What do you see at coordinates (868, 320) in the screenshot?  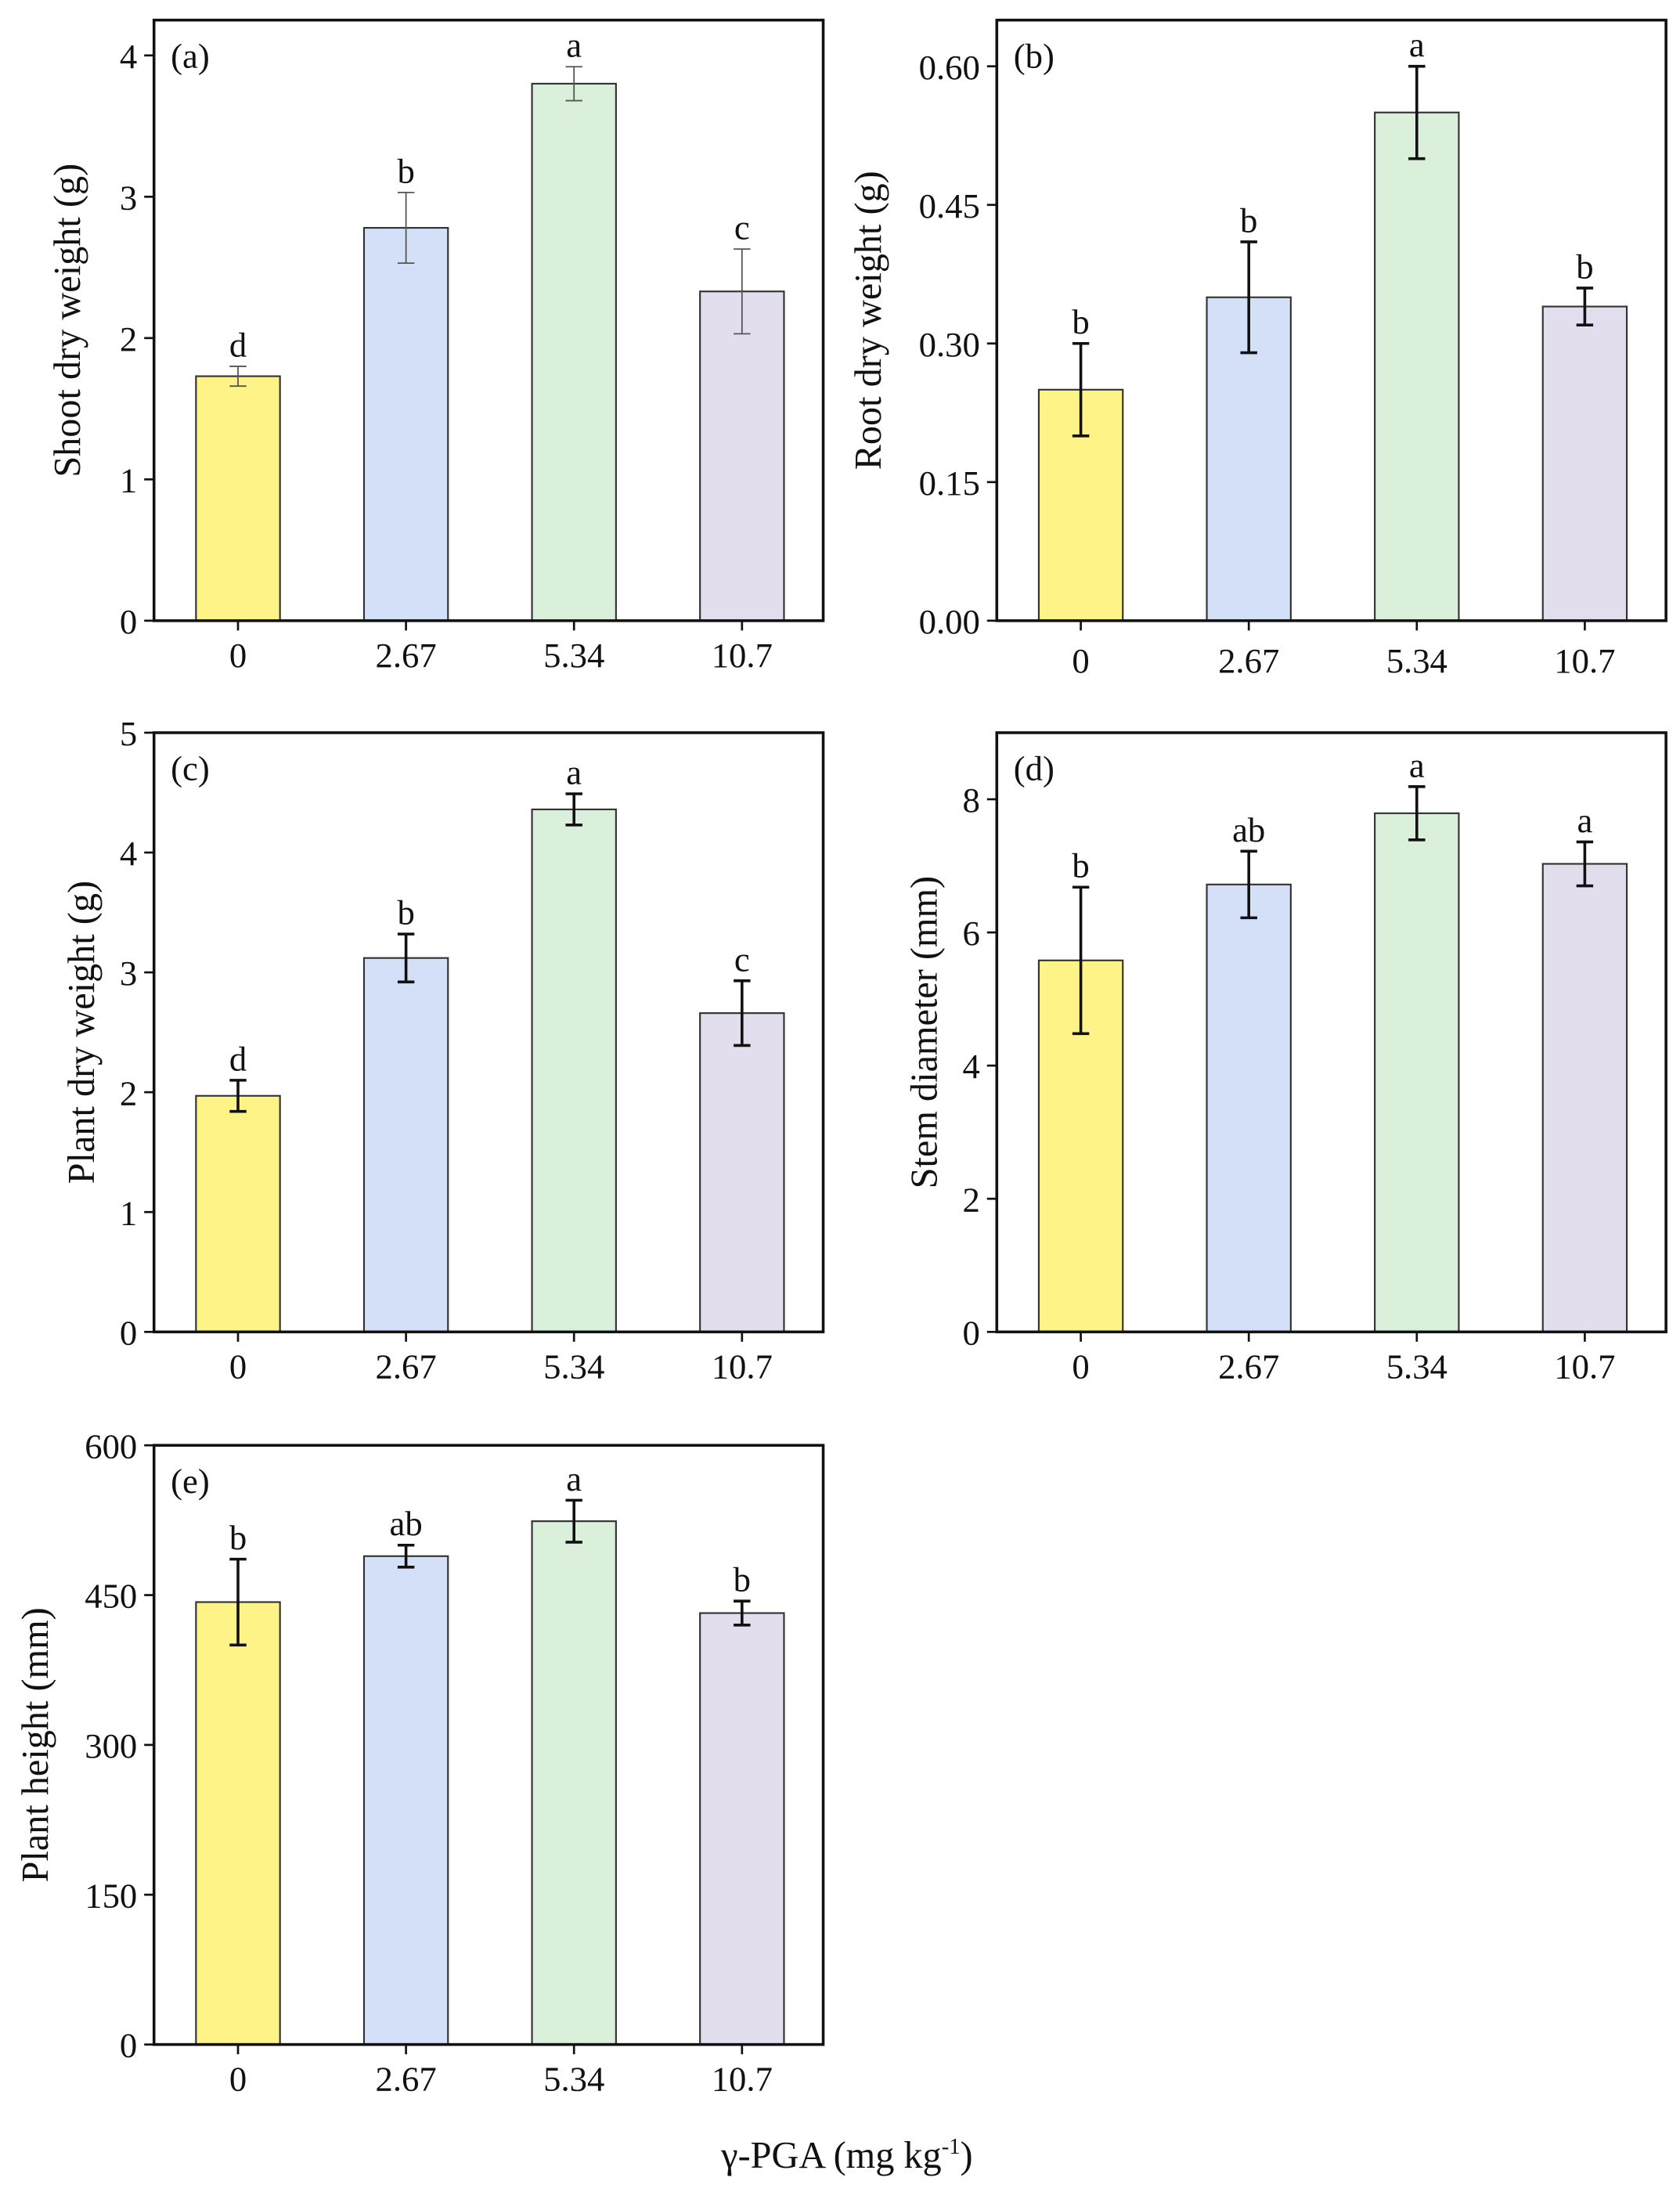 I see `y-axis-label: Root dry weight (g)` at bounding box center [868, 320].